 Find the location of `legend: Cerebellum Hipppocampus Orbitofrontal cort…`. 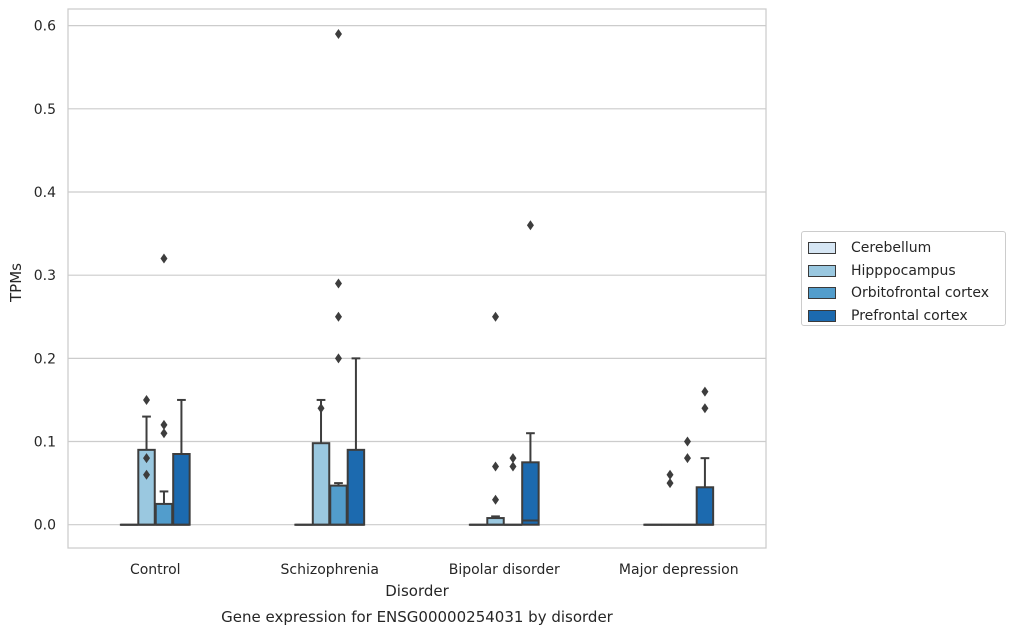

legend: Cerebellum Hipppocampus Orbitofrontal cort… is located at coordinates (903, 278).